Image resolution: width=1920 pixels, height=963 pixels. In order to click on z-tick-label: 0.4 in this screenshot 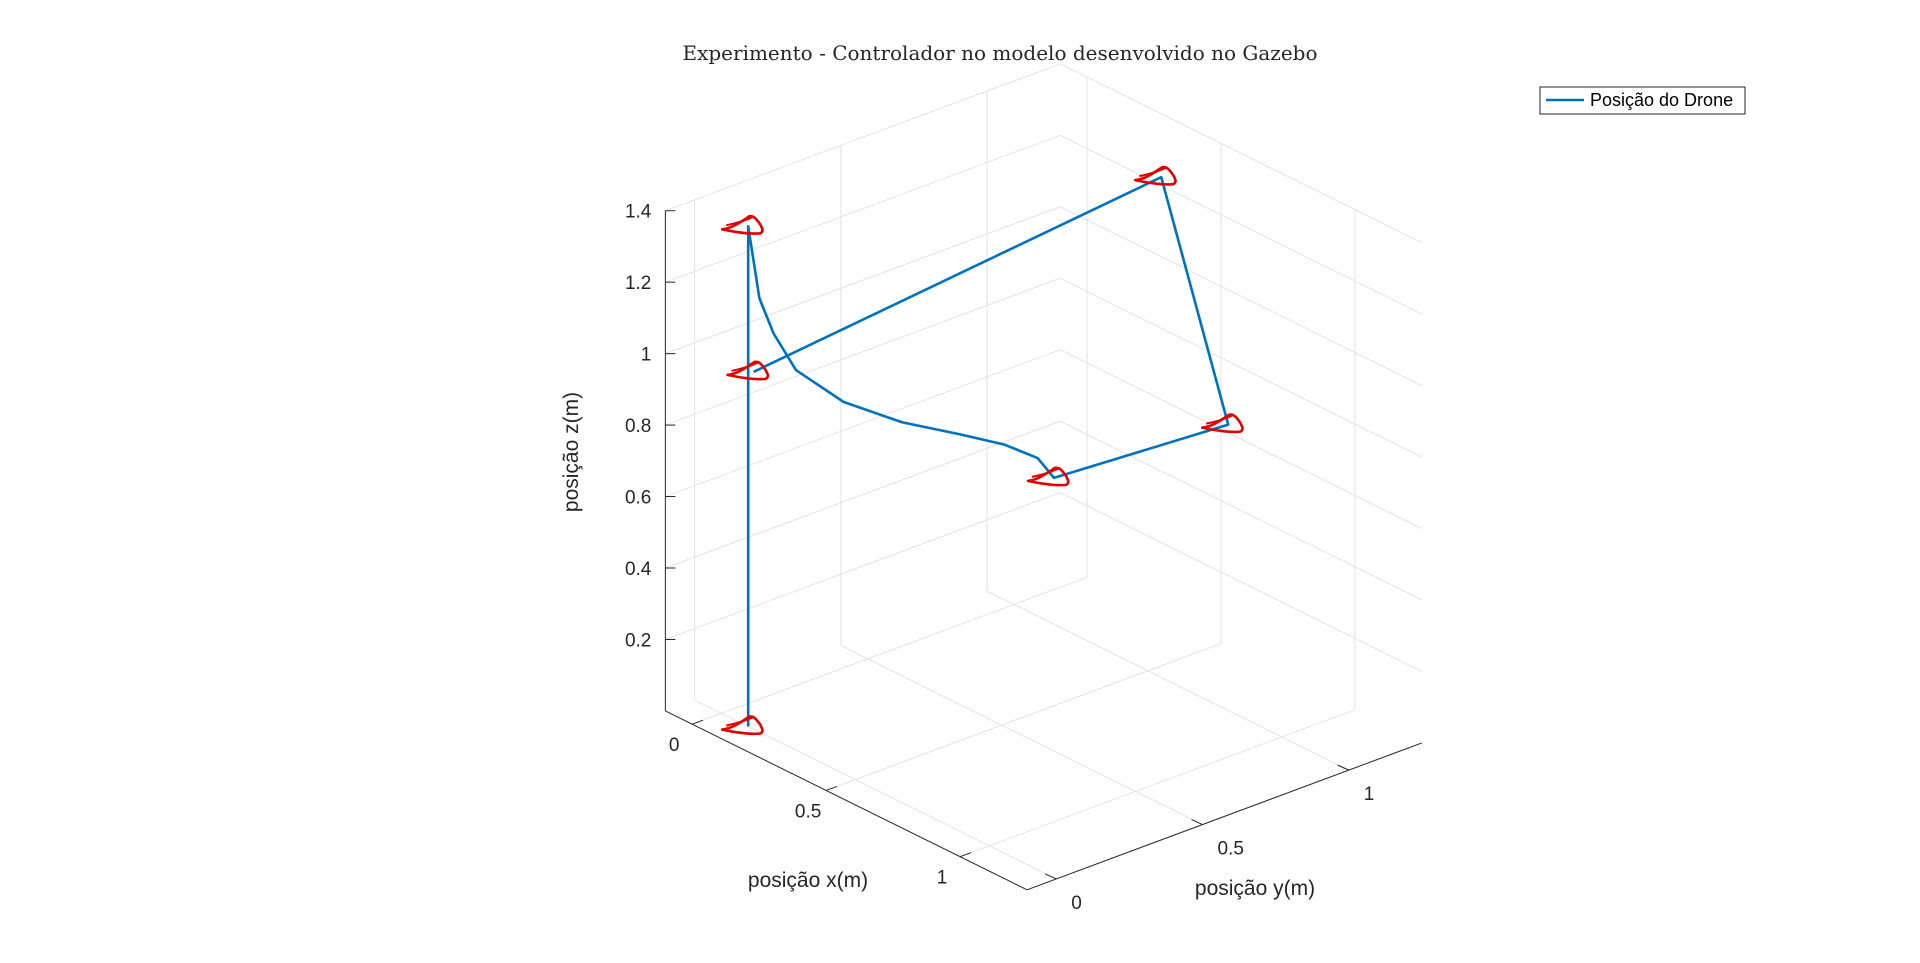, I will do `click(638, 569)`.